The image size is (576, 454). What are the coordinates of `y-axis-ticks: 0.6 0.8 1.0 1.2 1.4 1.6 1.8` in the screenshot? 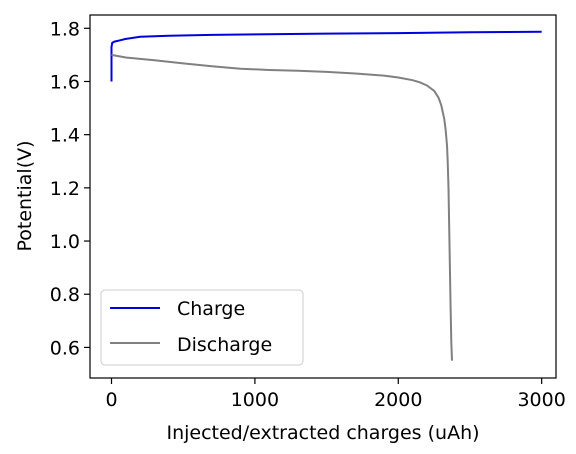 It's located at (70, 188).